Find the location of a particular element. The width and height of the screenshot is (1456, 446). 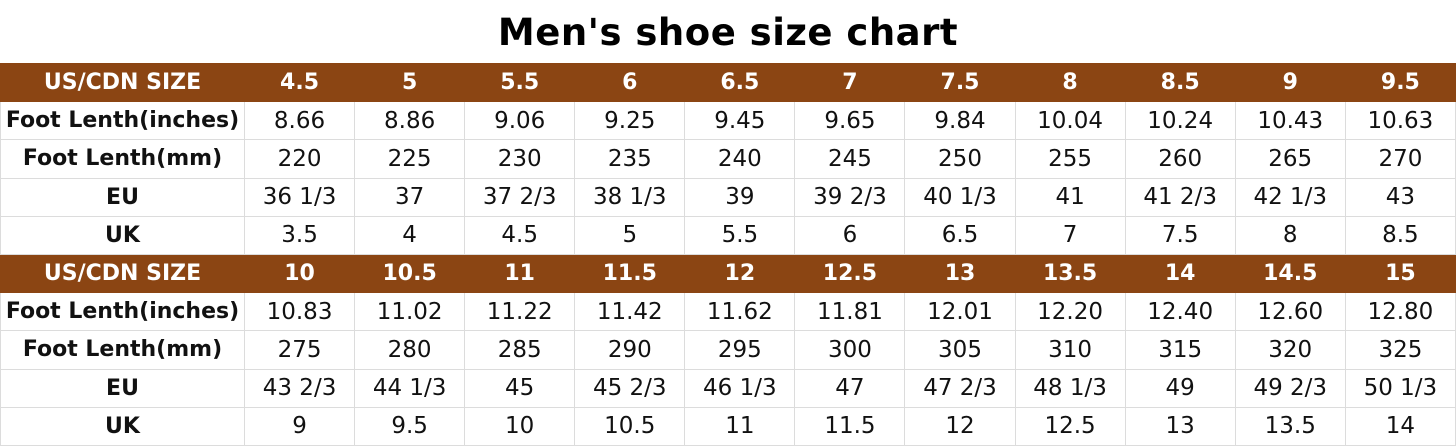

table-cell: 260 is located at coordinates (1180, 159).